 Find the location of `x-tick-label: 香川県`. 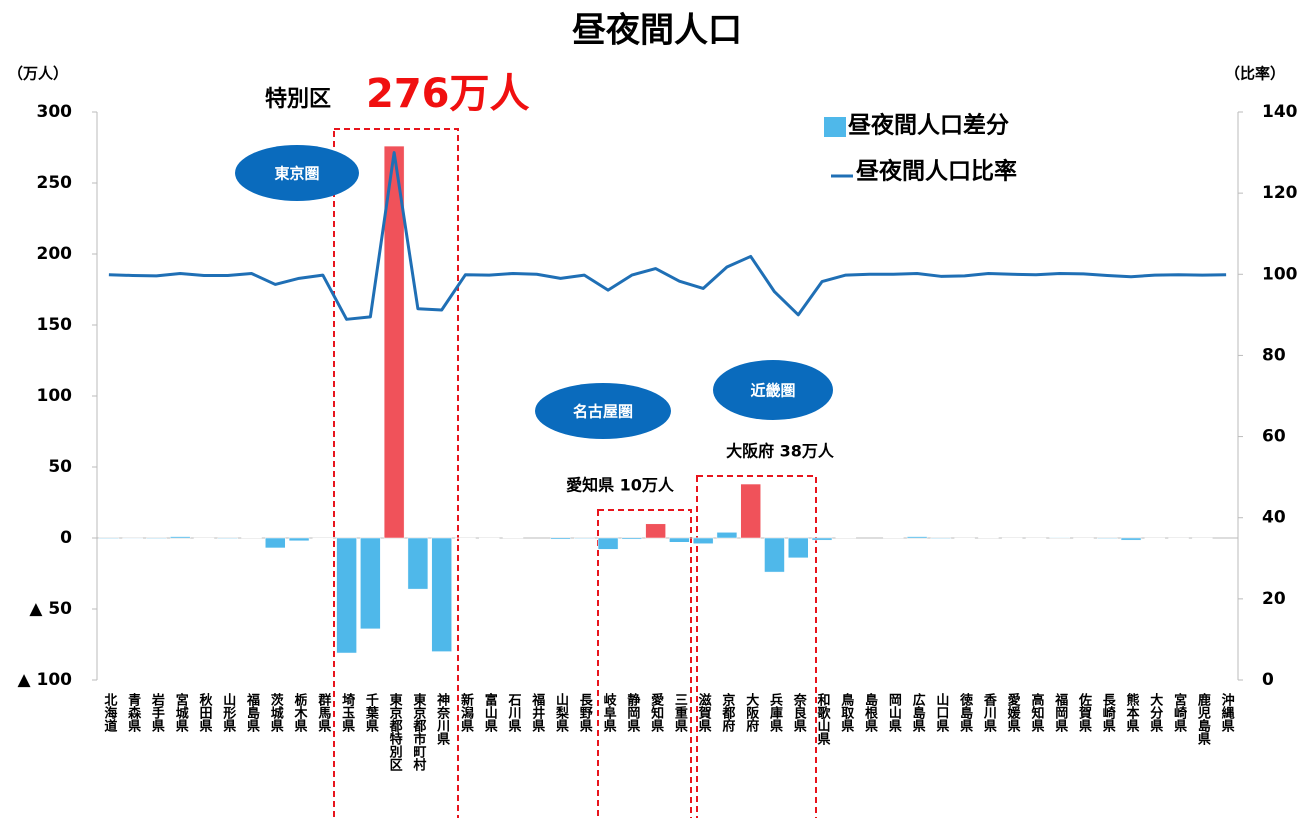

x-tick-label: 香川県 is located at coordinates (989, 712).